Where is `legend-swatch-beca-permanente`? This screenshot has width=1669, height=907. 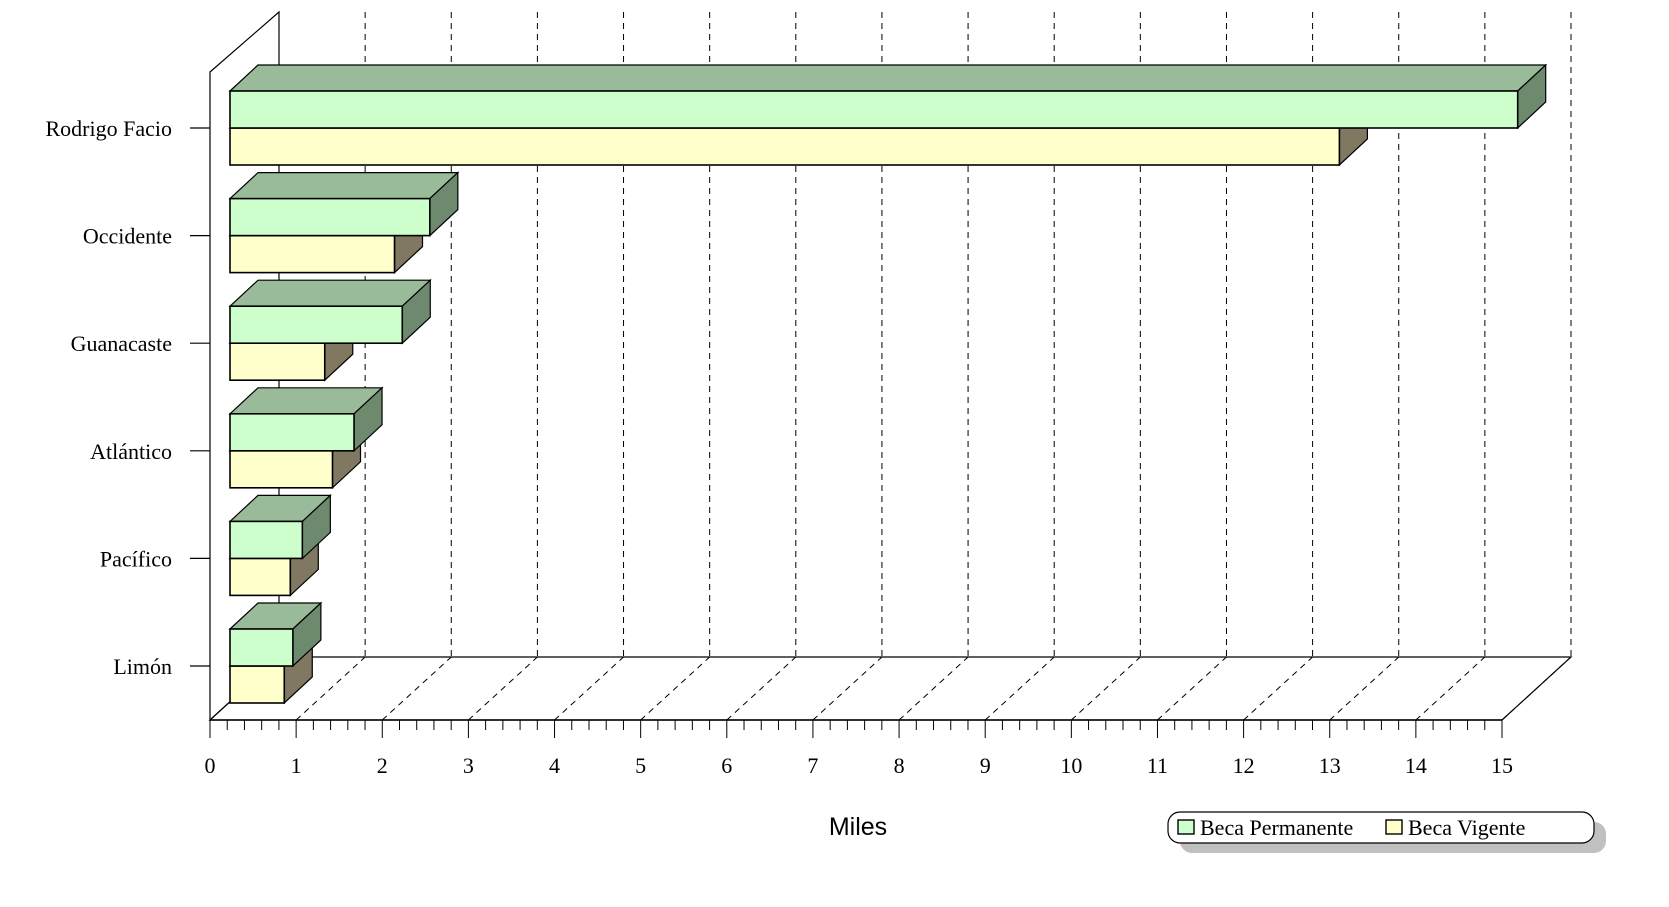
legend-swatch-beca-permanente is located at coordinates (1186, 827).